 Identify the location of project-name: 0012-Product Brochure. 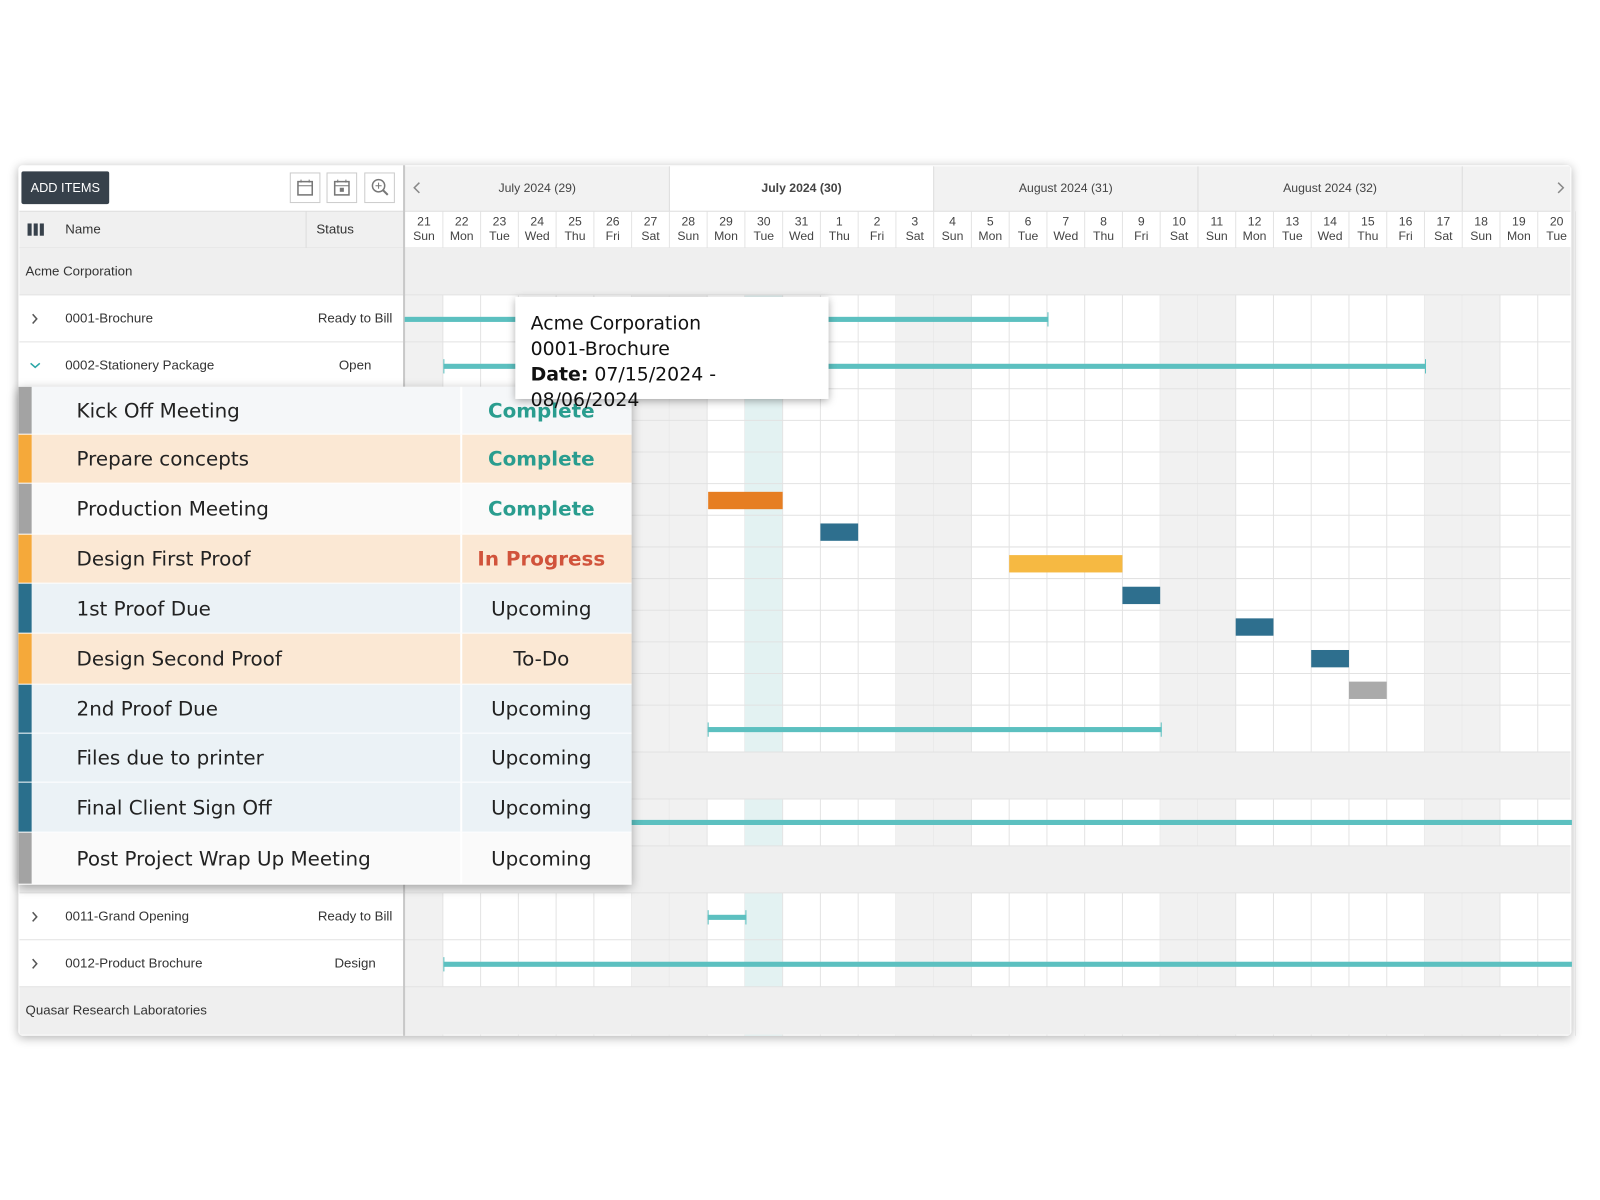
(134, 963).